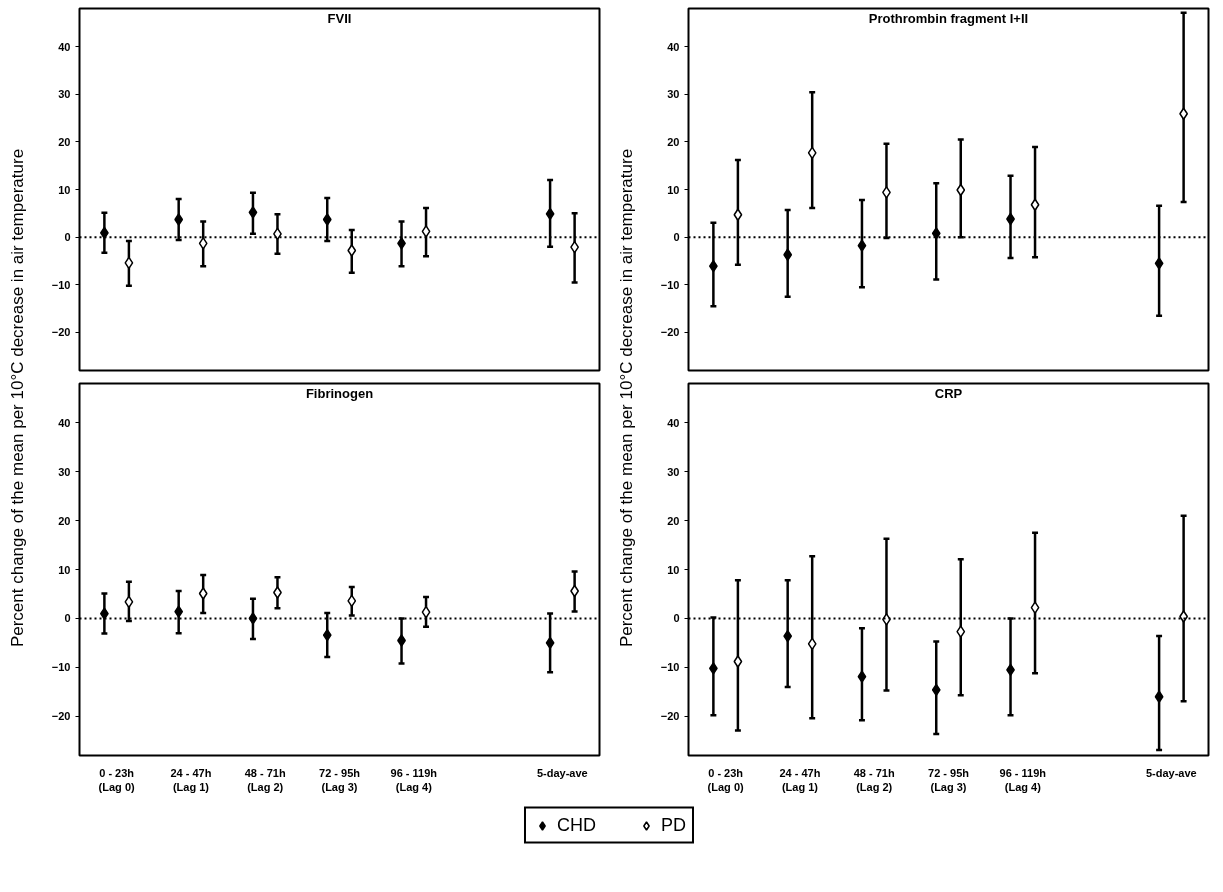 The width and height of the screenshot is (1223, 892). Describe the element at coordinates (948, 393) in the screenshot. I see `chart-title: CRP` at that location.